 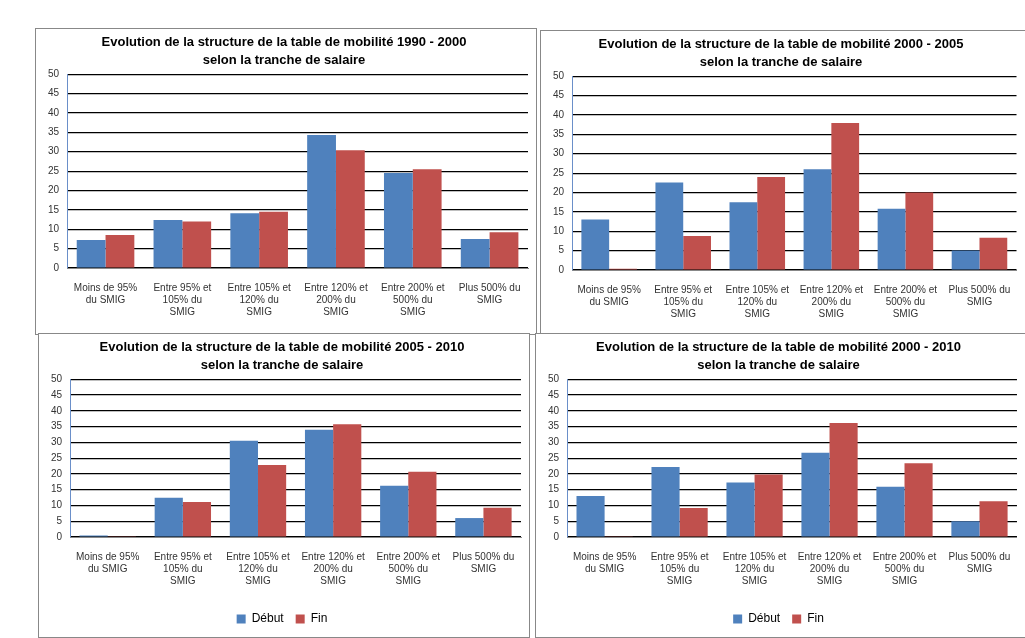 What do you see at coordinates (778, 347) in the screenshot?
I see `chart-title: Evolution de la structure de la table de mobilité 2000 - 2010` at bounding box center [778, 347].